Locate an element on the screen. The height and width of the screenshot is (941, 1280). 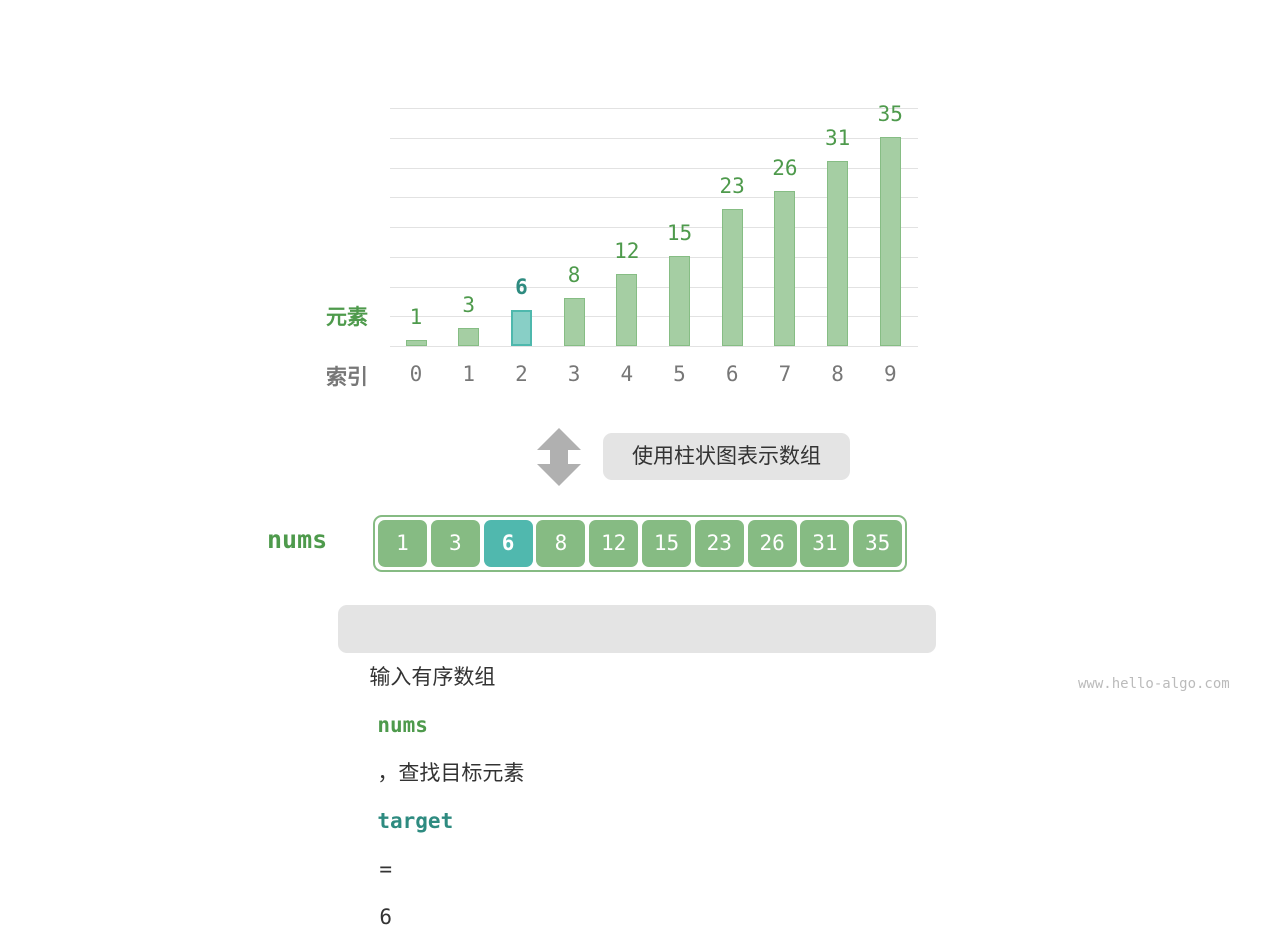
array-cell: 1 is located at coordinates (402, 543).